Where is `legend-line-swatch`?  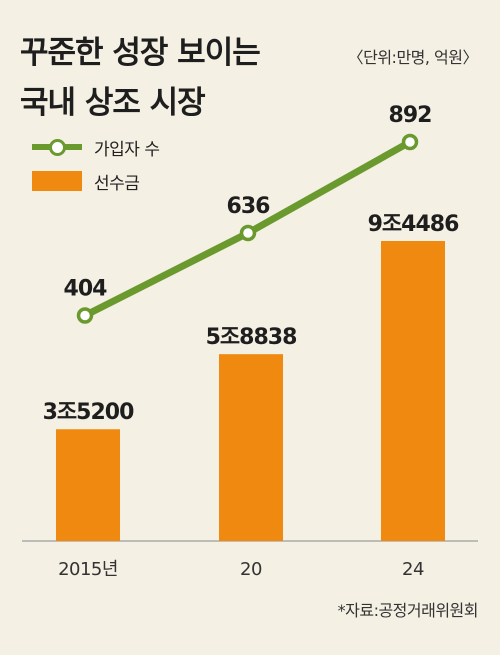
legend-line-swatch is located at coordinates (57, 147).